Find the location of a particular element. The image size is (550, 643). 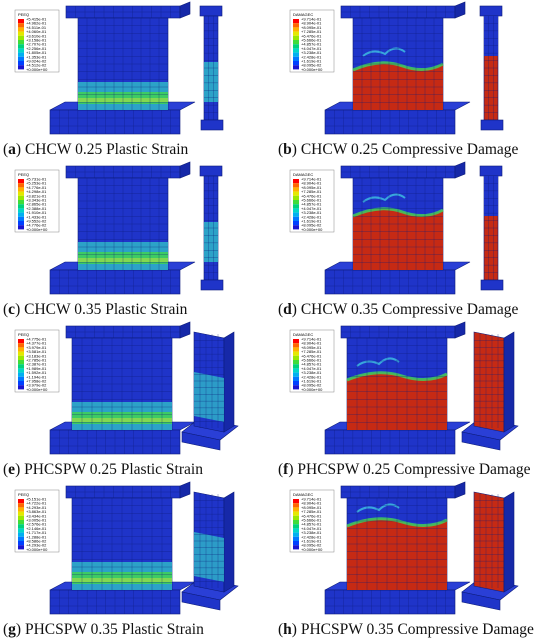

panel-caption: (f) PHCSPW 0.25 Compressive Damage is located at coordinates (404, 469).